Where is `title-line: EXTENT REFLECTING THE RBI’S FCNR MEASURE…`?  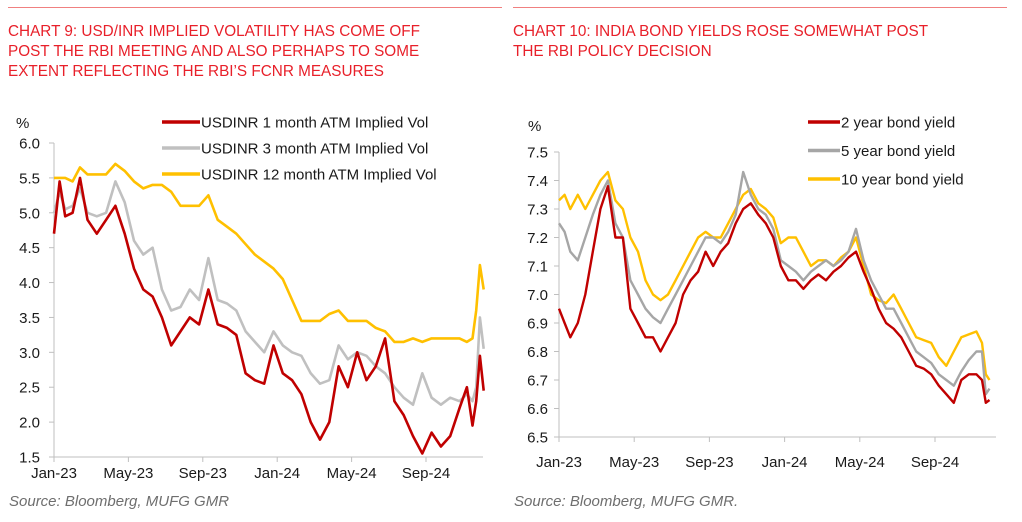 title-line: EXTENT REFLECTING THE RBI’S FCNR MEASURE… is located at coordinates (196, 71).